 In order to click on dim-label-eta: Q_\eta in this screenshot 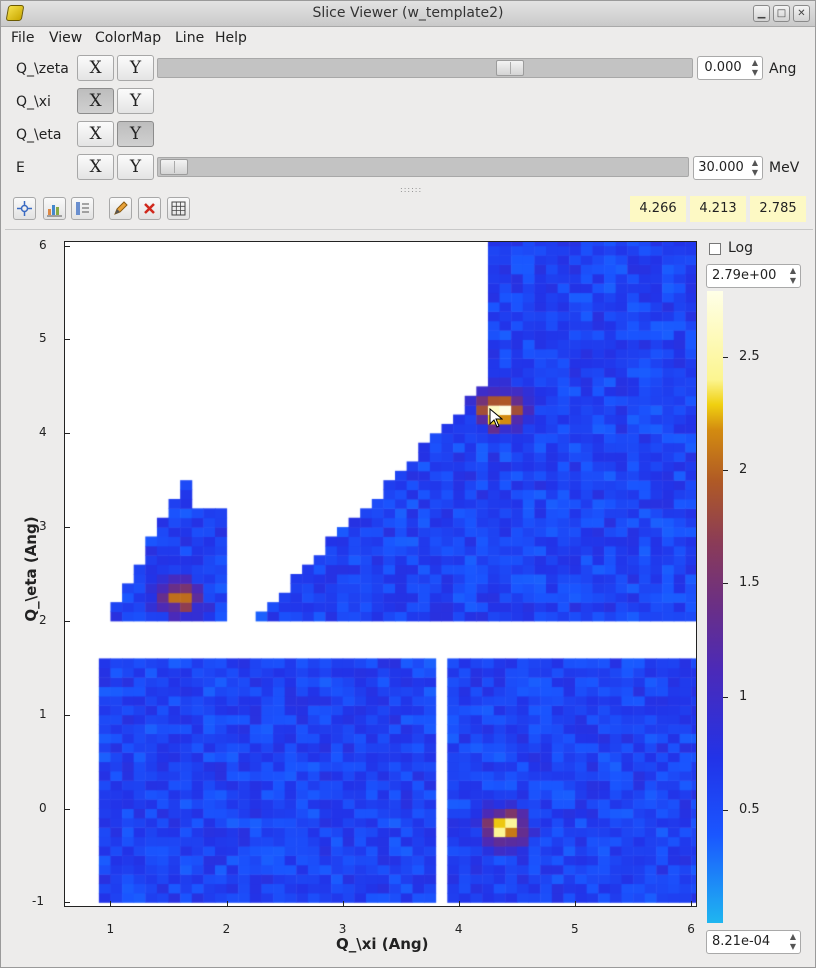, I will do `click(39, 135)`.